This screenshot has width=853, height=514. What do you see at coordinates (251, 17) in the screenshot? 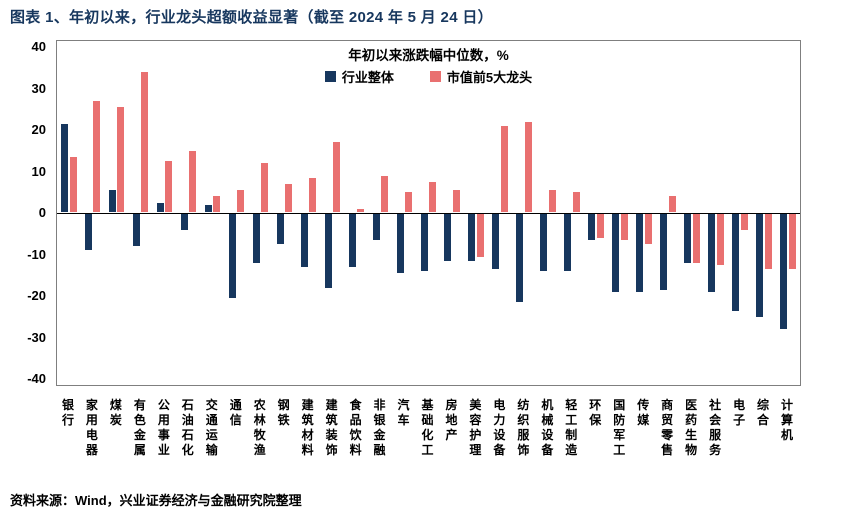
I see `figure-title: 图表 1、年初以来，行业龙头超额收益显著（截至 2024 年 5 月 24 日）` at bounding box center [251, 17].